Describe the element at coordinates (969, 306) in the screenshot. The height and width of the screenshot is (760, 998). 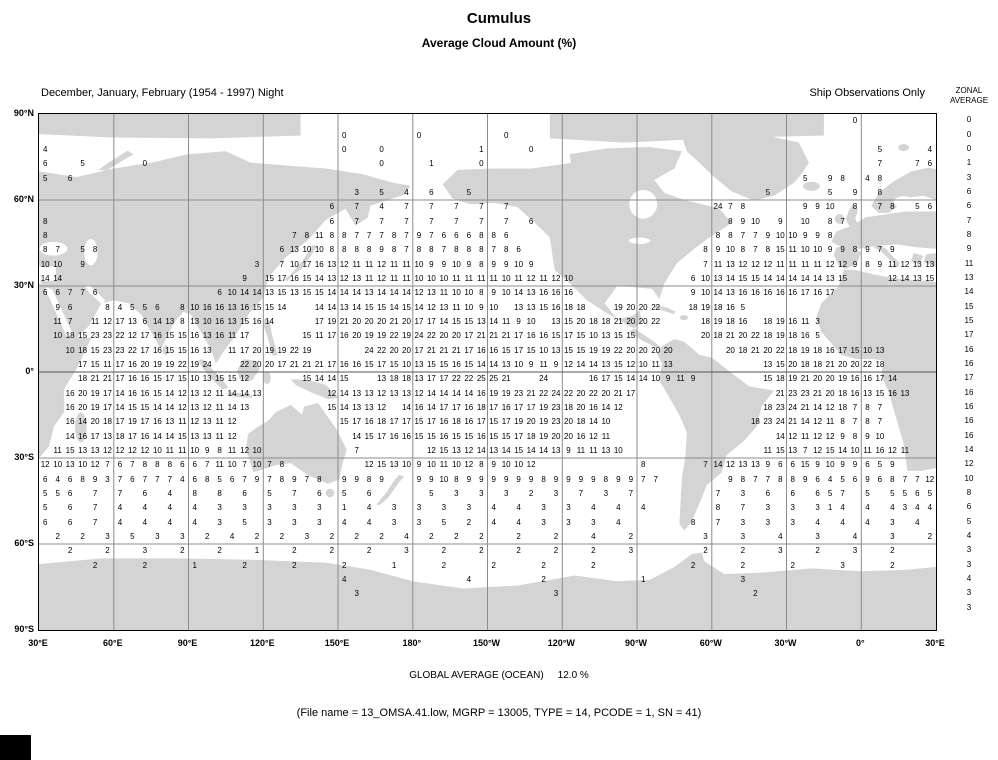
I see `zonal-average-value: 15` at that location.